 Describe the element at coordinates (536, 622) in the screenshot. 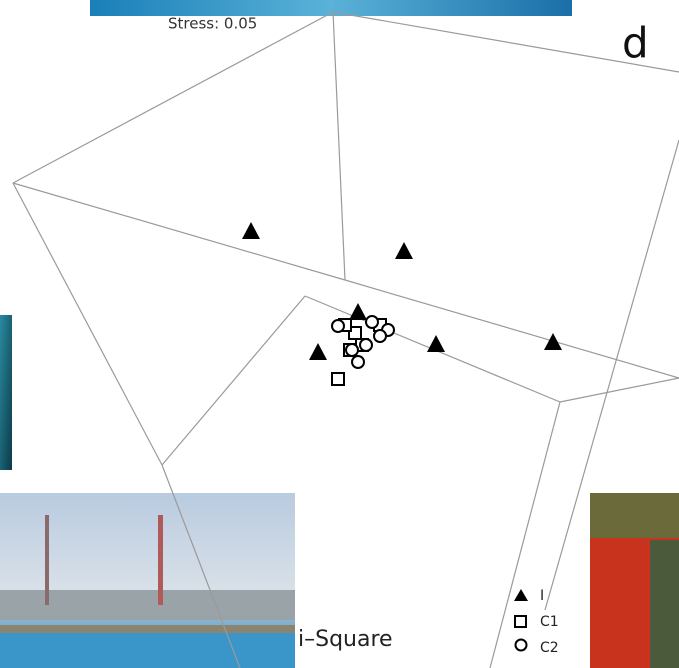

I see `legend: I C1 C2` at that location.